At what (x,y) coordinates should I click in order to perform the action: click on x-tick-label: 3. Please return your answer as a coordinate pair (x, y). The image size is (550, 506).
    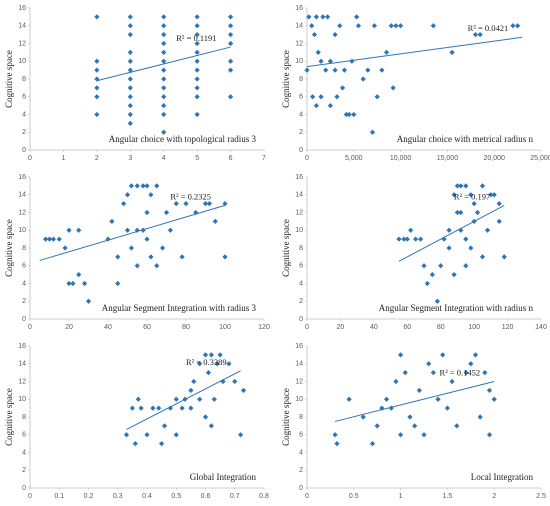
    Looking at the image, I should click on (130, 158).